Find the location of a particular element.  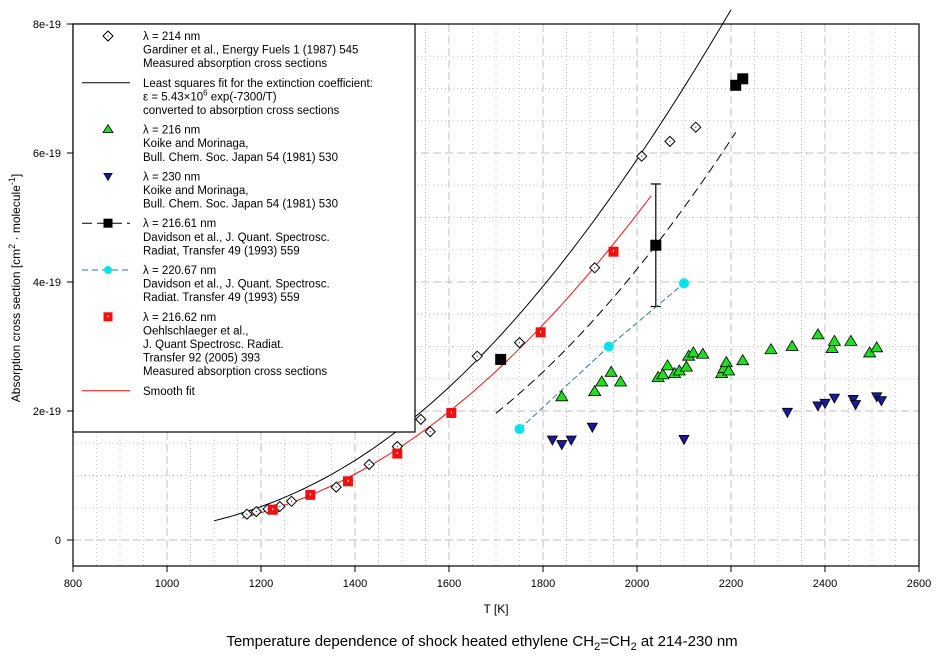

legend-label: Transfer 92 (2005) 393 is located at coordinates (201, 359).